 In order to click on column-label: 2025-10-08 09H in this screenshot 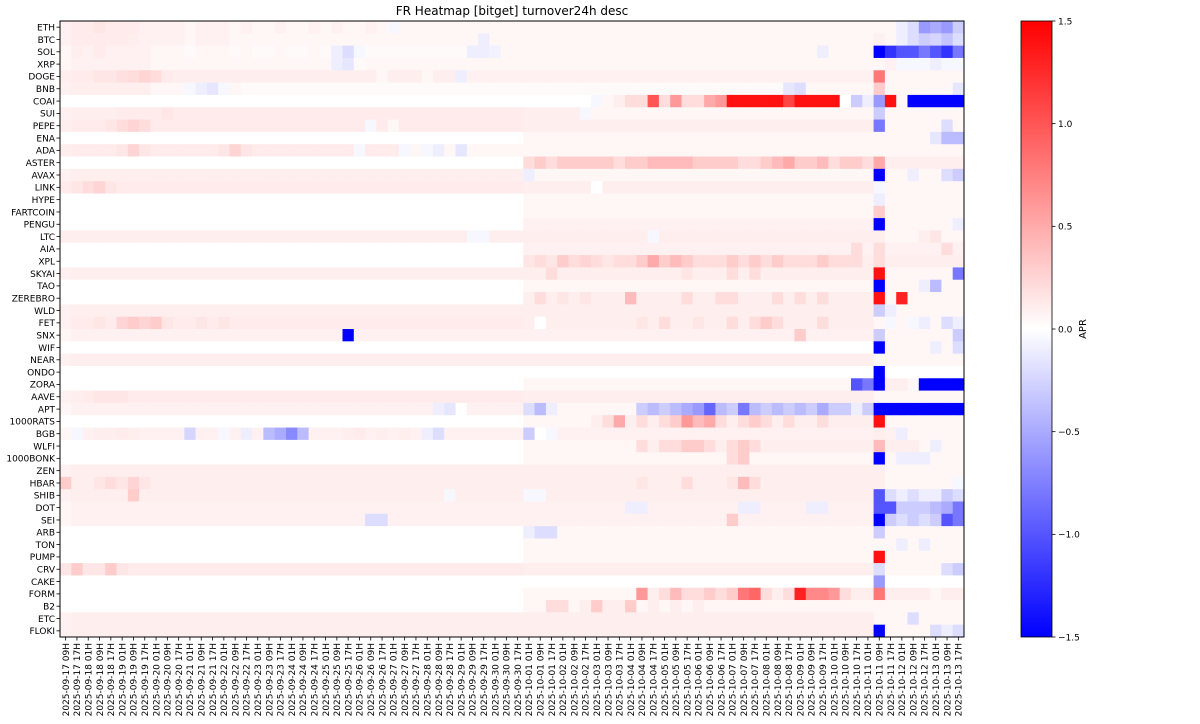, I will do `click(779, 679)`.